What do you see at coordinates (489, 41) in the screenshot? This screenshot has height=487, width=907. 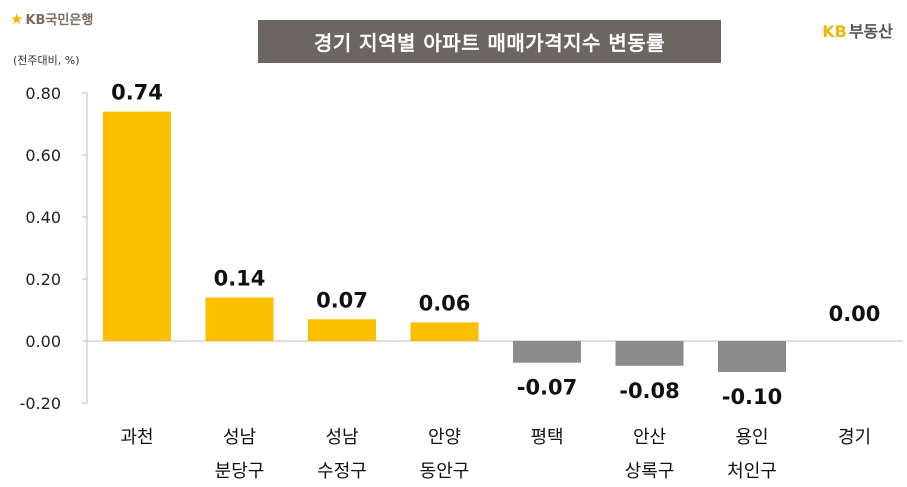 I see `chart-title: 경기 지역별 아파트 매매가격지수 변동률` at bounding box center [489, 41].